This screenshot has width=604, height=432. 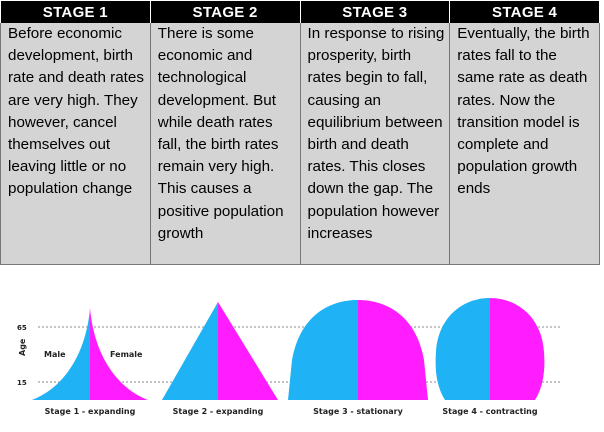 What do you see at coordinates (393, 350) in the screenshot?
I see `stage-3-female-side` at bounding box center [393, 350].